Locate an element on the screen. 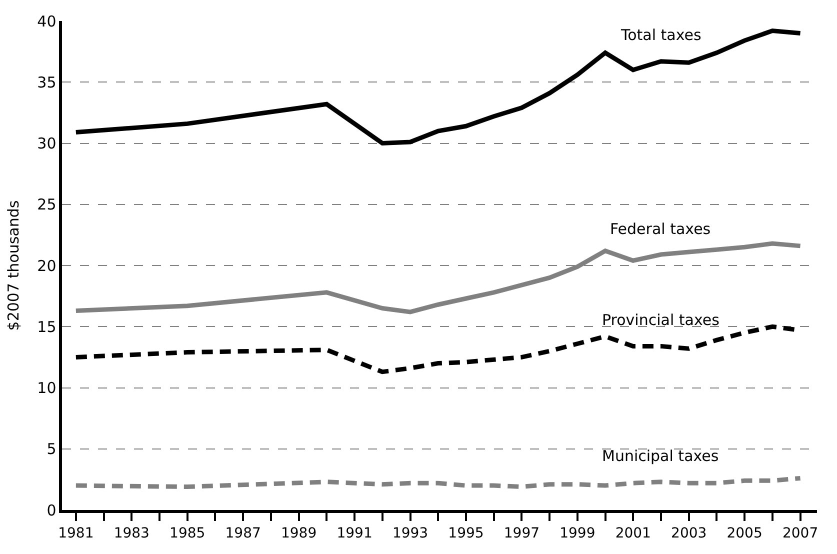  x-tick-label: 1989 is located at coordinates (298, 534).